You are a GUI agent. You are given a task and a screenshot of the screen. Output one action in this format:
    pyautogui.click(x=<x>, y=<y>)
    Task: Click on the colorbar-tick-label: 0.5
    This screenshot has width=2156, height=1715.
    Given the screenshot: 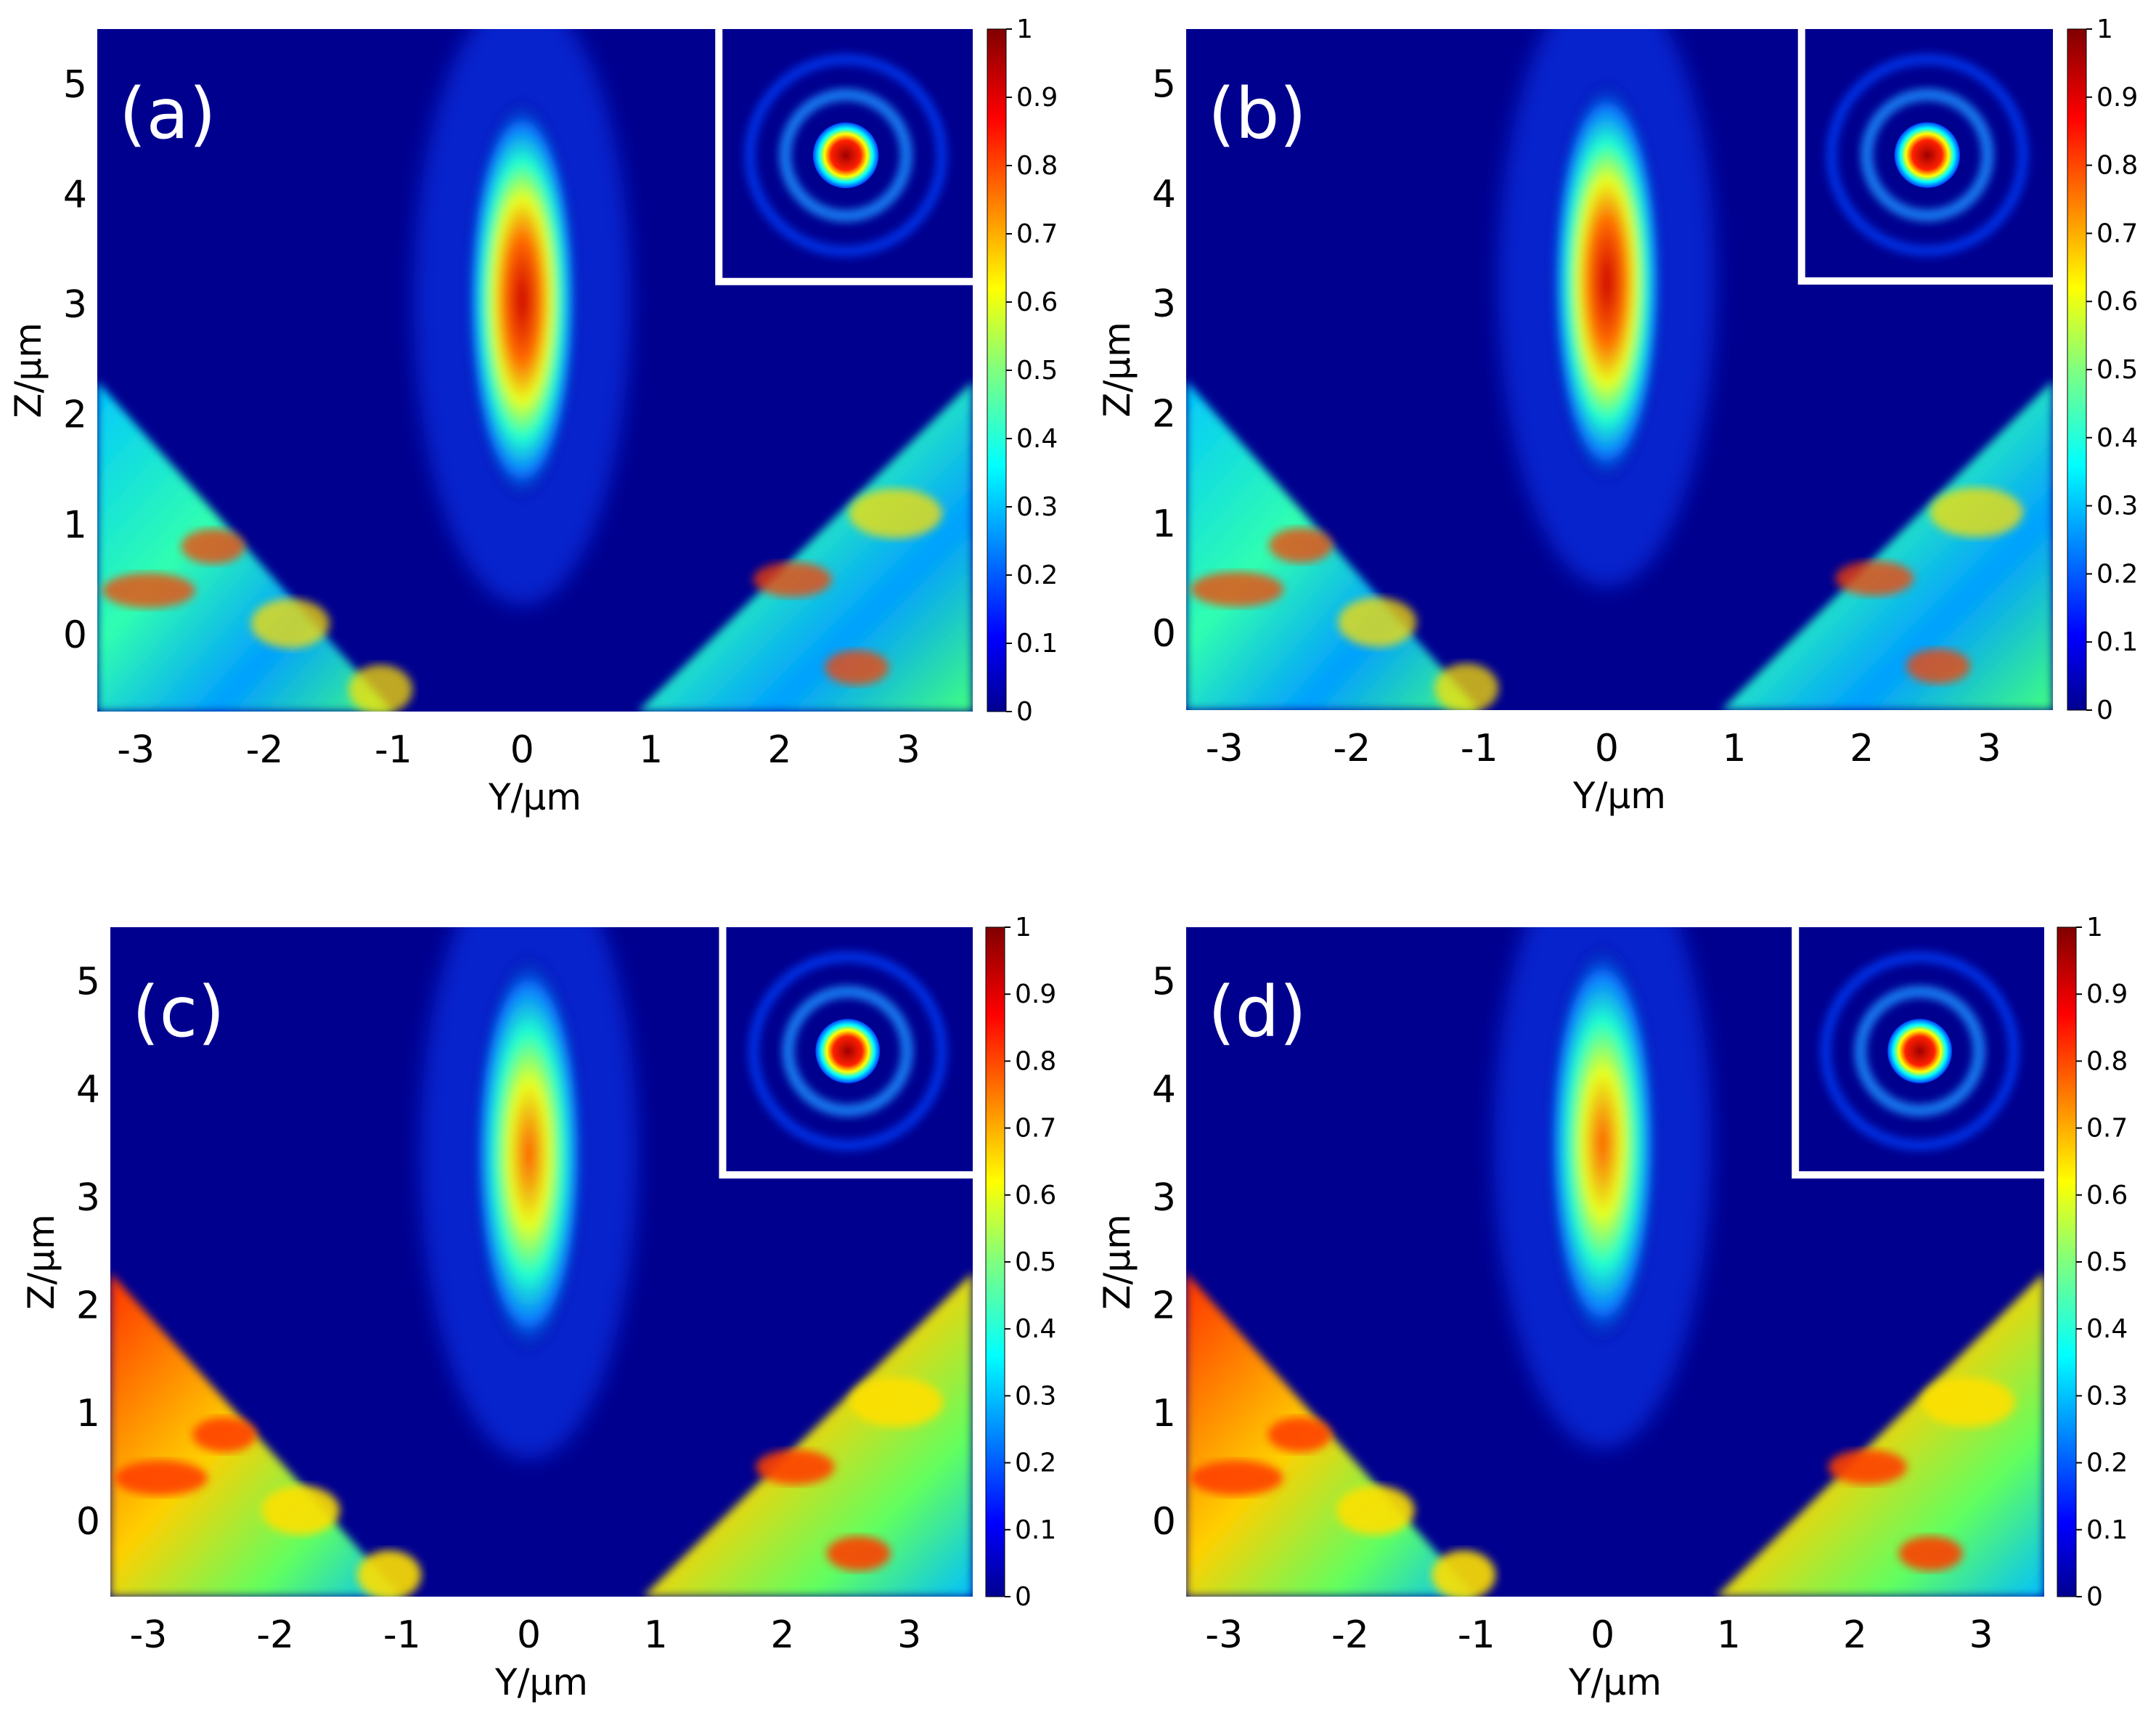 What is the action you would take?
    pyautogui.click(x=1036, y=1262)
    